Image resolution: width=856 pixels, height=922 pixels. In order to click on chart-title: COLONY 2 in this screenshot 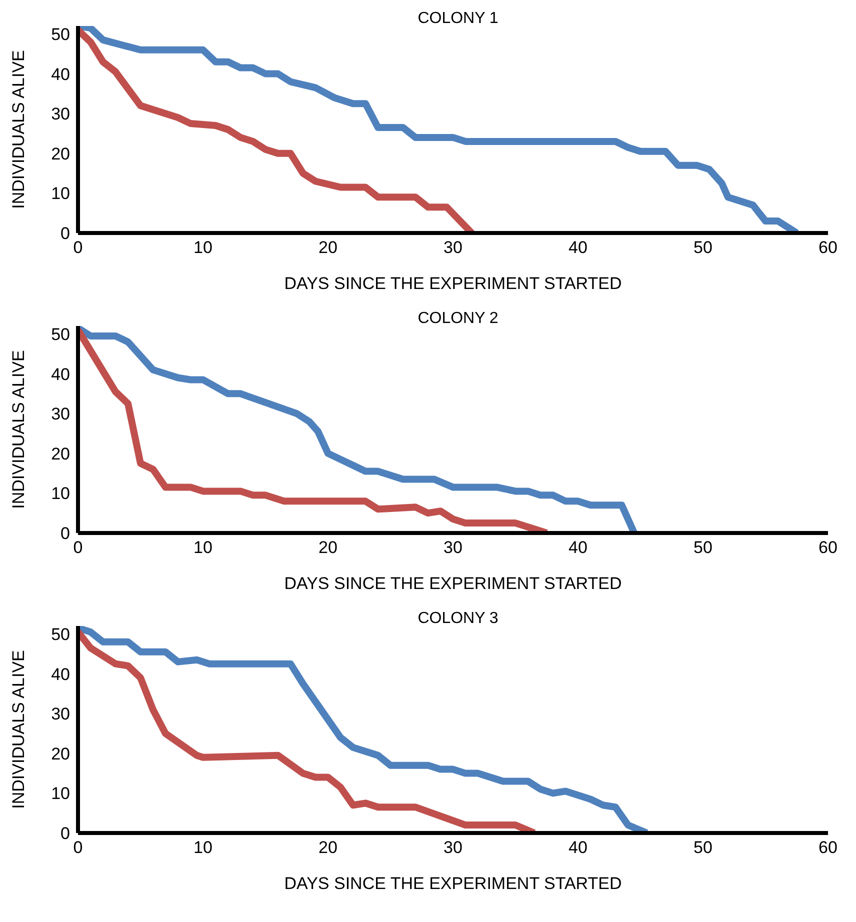, I will do `click(458, 318)`.